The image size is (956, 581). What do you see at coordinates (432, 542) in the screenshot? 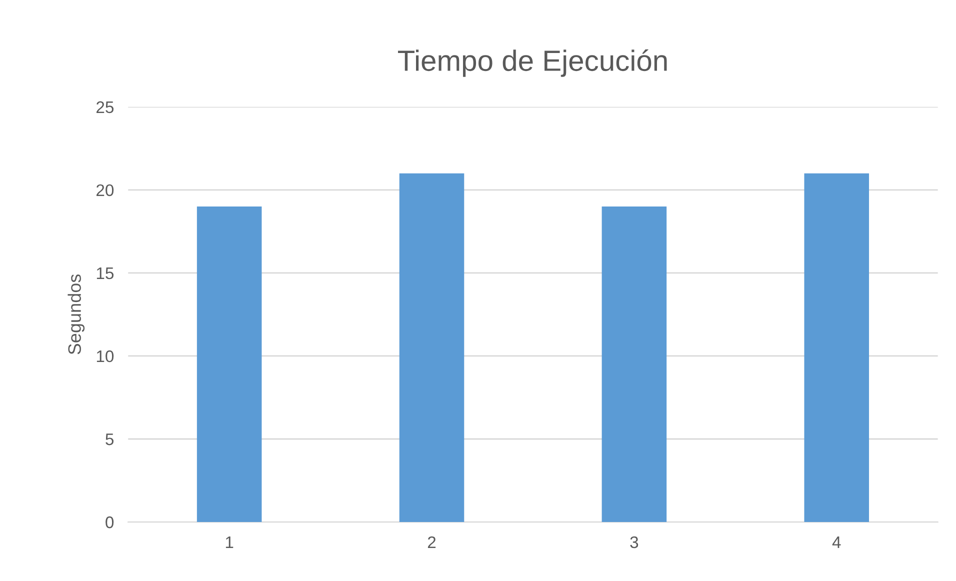
I see `x-tick-label: 2` at bounding box center [432, 542].